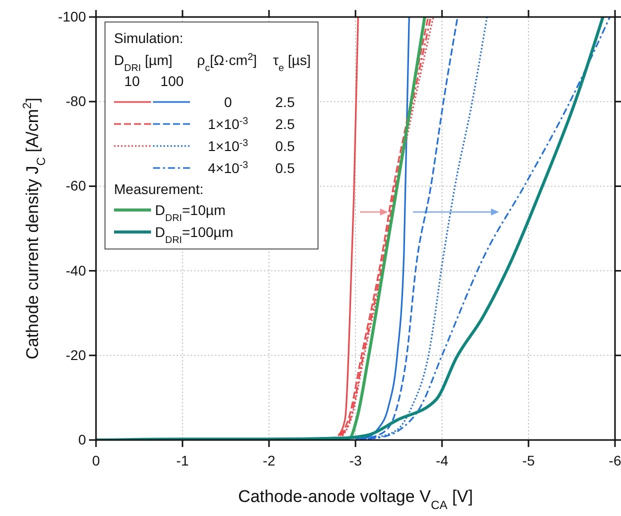 This screenshot has height=516, width=621. I want to click on y-tick-label: -80, so click(76, 101).